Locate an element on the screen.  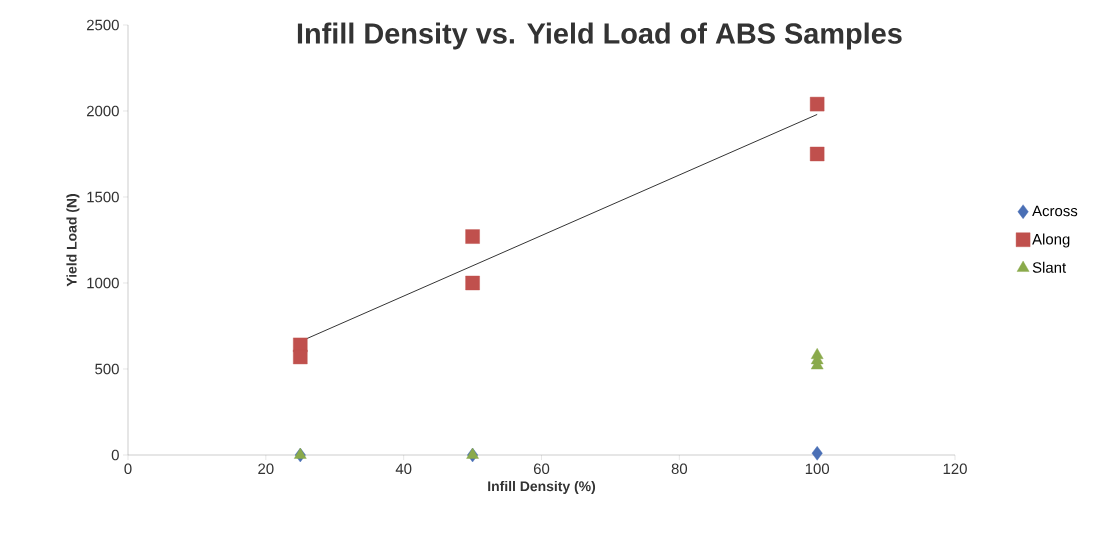
chart-title: Infill Density vs. Yield Load of ABS Samples is located at coordinates (599, 36).